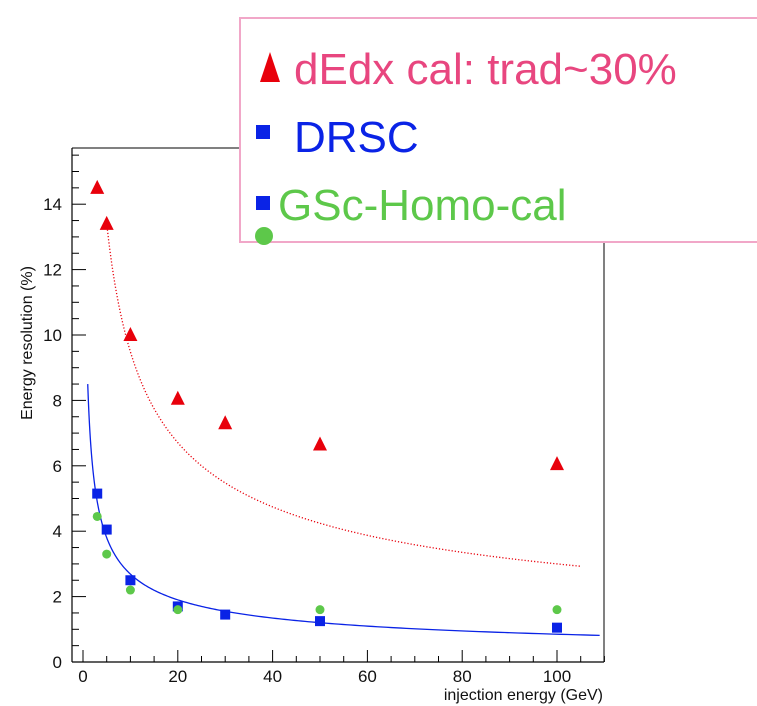 The height and width of the screenshot is (706, 757). What do you see at coordinates (270, 67) in the screenshot?
I see `legend-marker-triangle` at bounding box center [270, 67].